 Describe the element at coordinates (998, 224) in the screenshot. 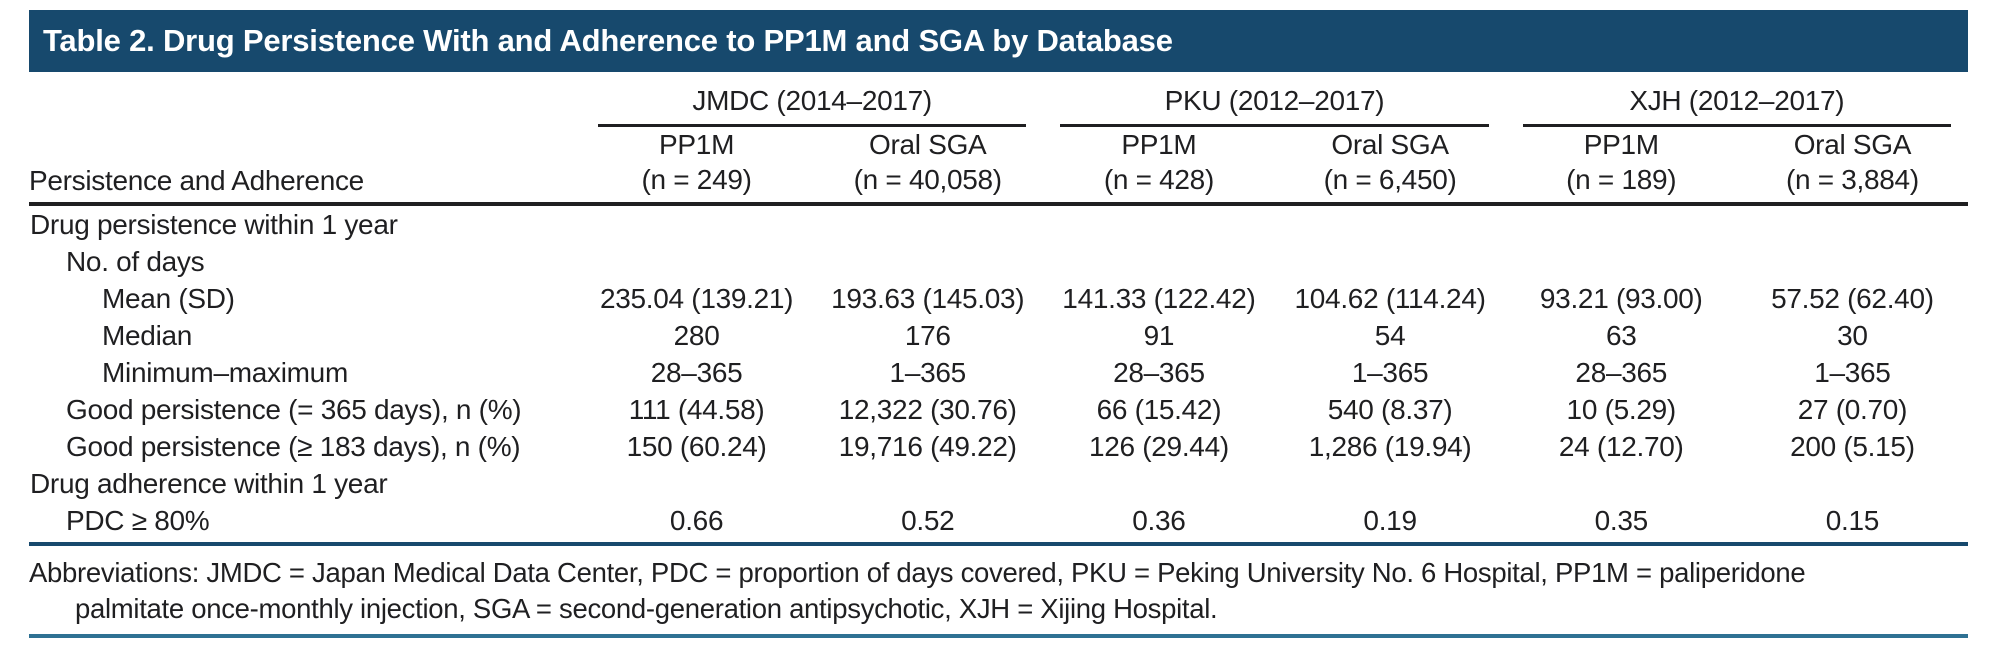

I see `table-row-section: Drug persistence within 1 year` at that location.